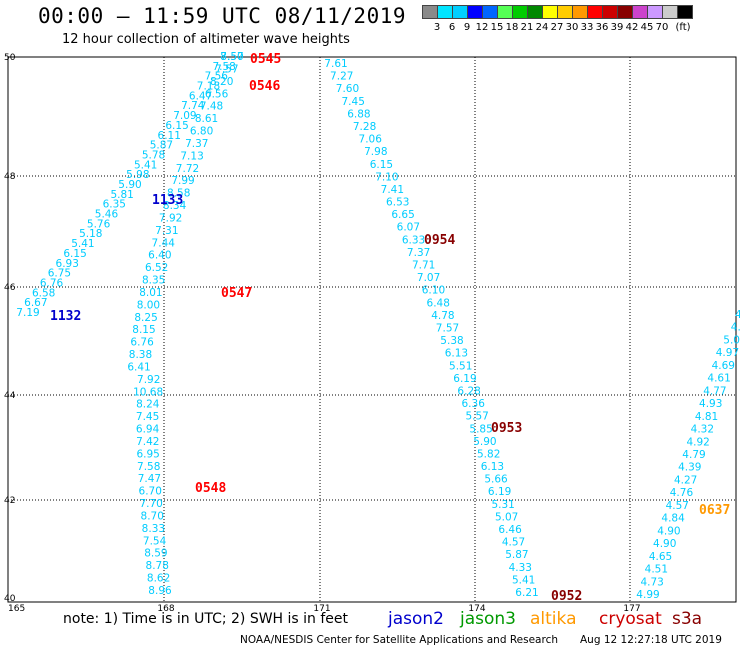 This screenshot has width=740, height=650. What do you see at coordinates (364, 127) in the screenshot?
I see `wave-height-label: 7.28` at bounding box center [364, 127].